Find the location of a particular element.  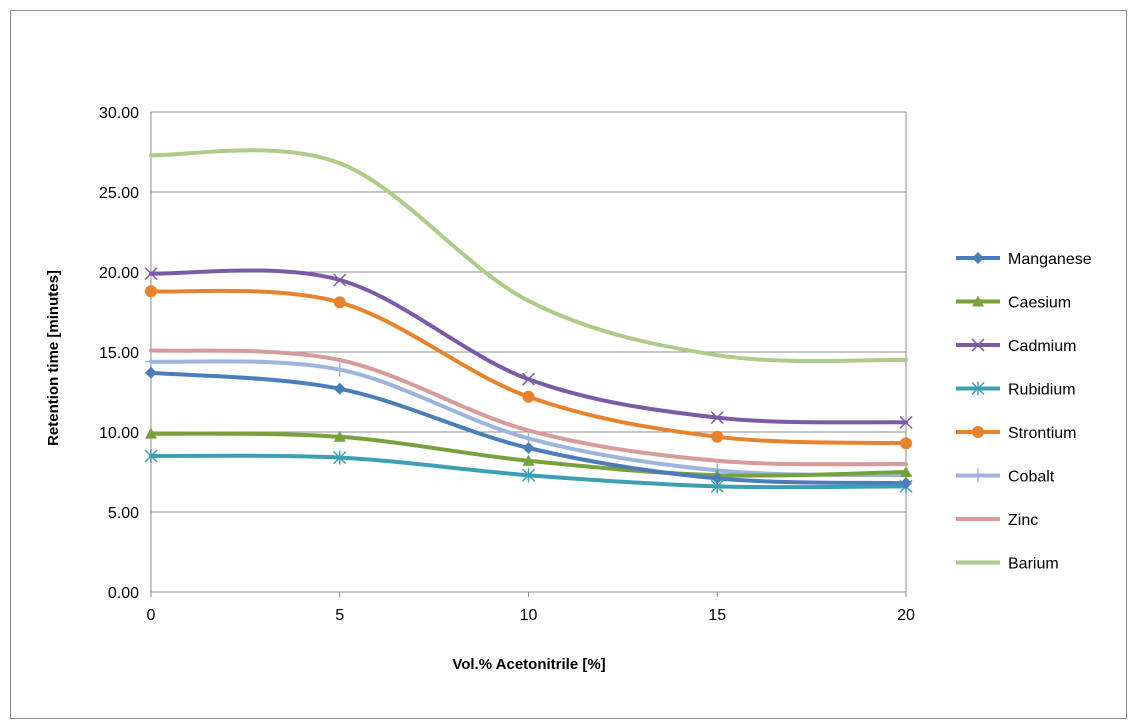

legend-label-strontium: Strontium is located at coordinates (1042, 433).